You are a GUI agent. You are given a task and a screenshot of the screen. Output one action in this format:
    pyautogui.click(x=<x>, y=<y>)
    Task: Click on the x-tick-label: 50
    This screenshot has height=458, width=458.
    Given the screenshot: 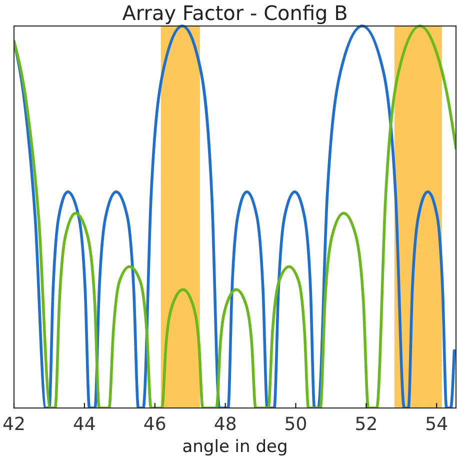 What is the action you would take?
    pyautogui.click(x=296, y=424)
    